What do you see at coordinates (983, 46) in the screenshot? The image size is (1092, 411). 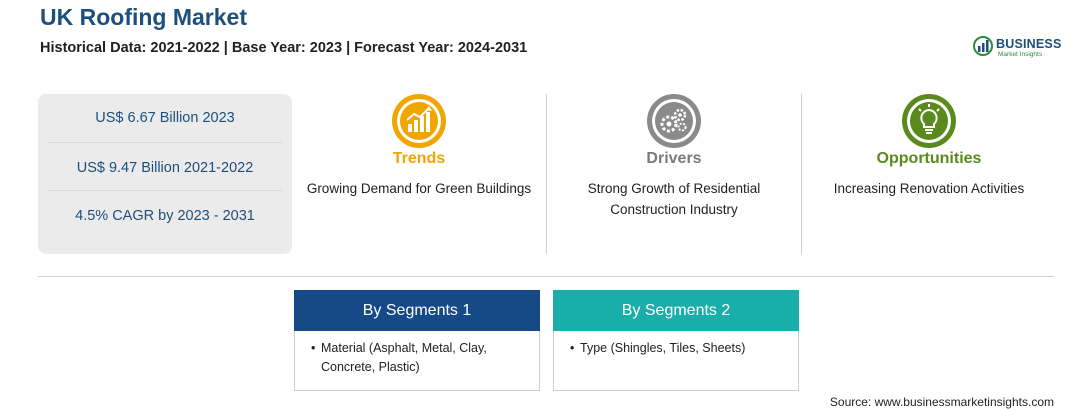 I see `logo-globe-icon` at bounding box center [983, 46].